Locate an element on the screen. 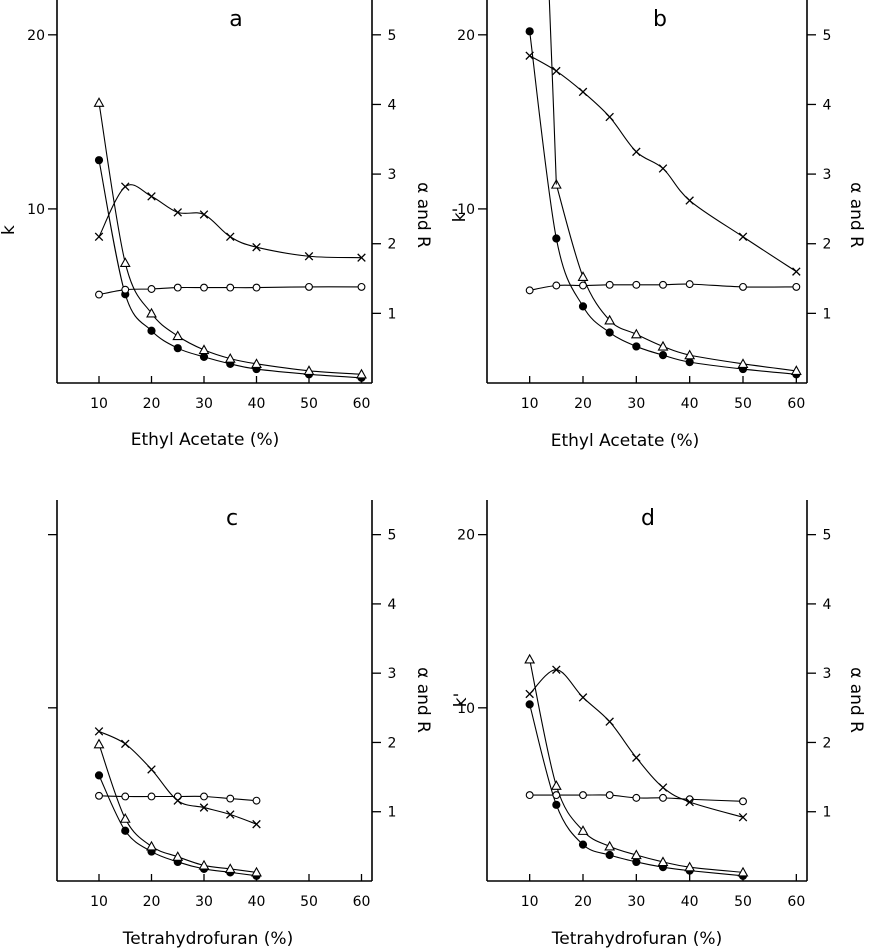 This screenshot has height=951, width=871. panel-b-left-y-title: k' is located at coordinates (460, 215).